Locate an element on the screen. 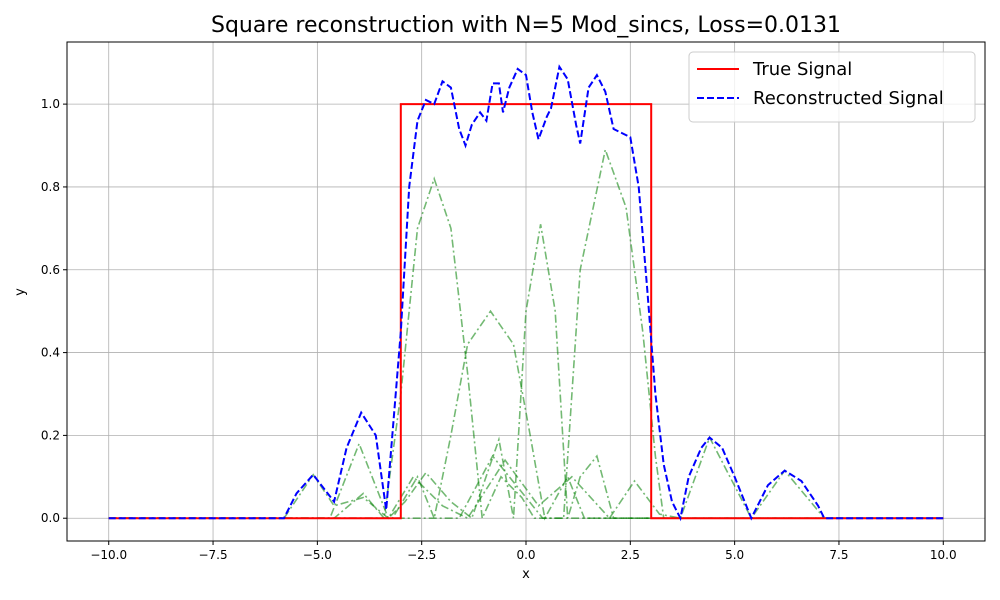  x-tick-label: −2.5 is located at coordinates (421, 555).